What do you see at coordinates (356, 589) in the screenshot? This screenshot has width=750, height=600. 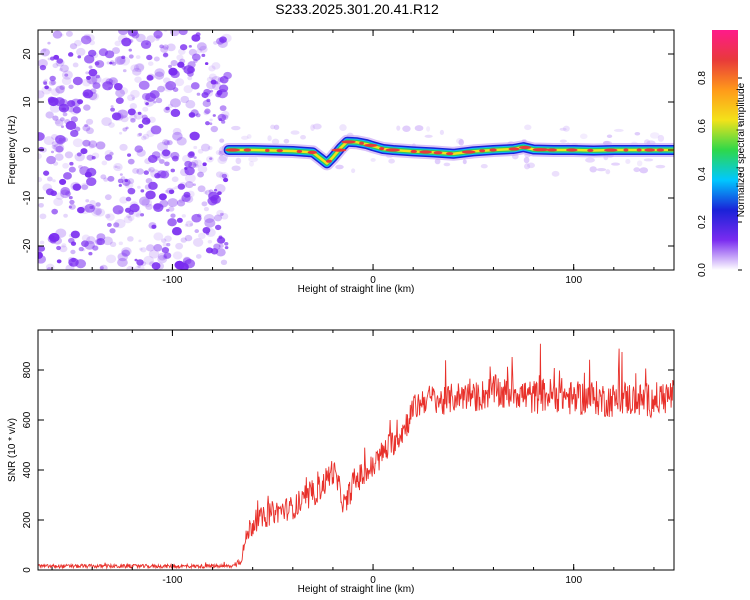 I see `snr-x-label: Height of straight line (km)` at bounding box center [356, 589].